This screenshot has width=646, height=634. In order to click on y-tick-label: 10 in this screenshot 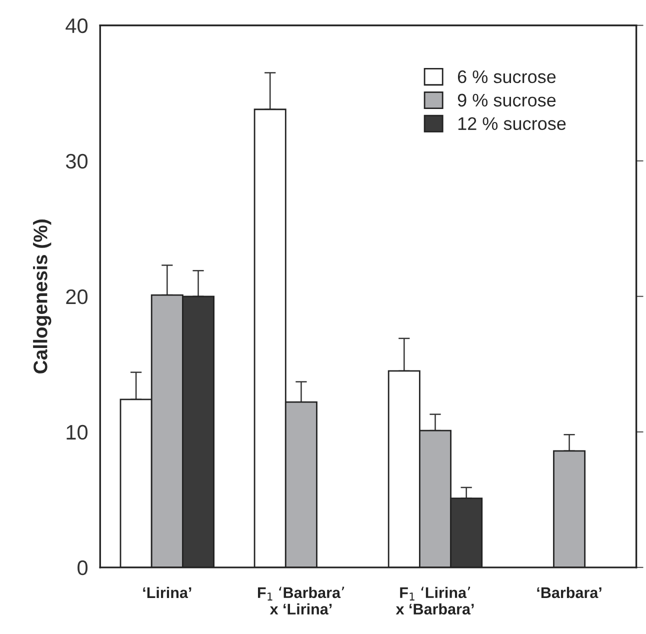, I will do `click(77, 432)`.